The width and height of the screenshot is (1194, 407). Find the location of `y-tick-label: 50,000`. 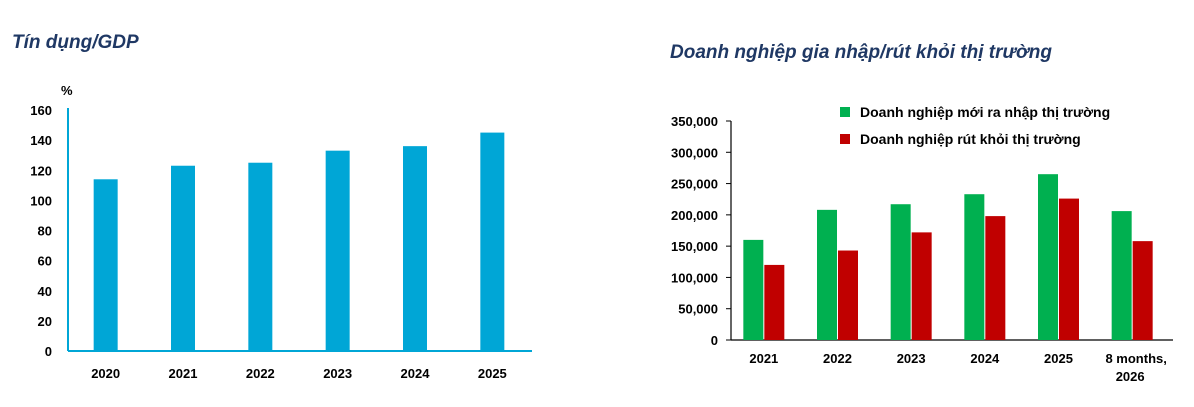

y-tick-label: 50,000 is located at coordinates (698, 309).